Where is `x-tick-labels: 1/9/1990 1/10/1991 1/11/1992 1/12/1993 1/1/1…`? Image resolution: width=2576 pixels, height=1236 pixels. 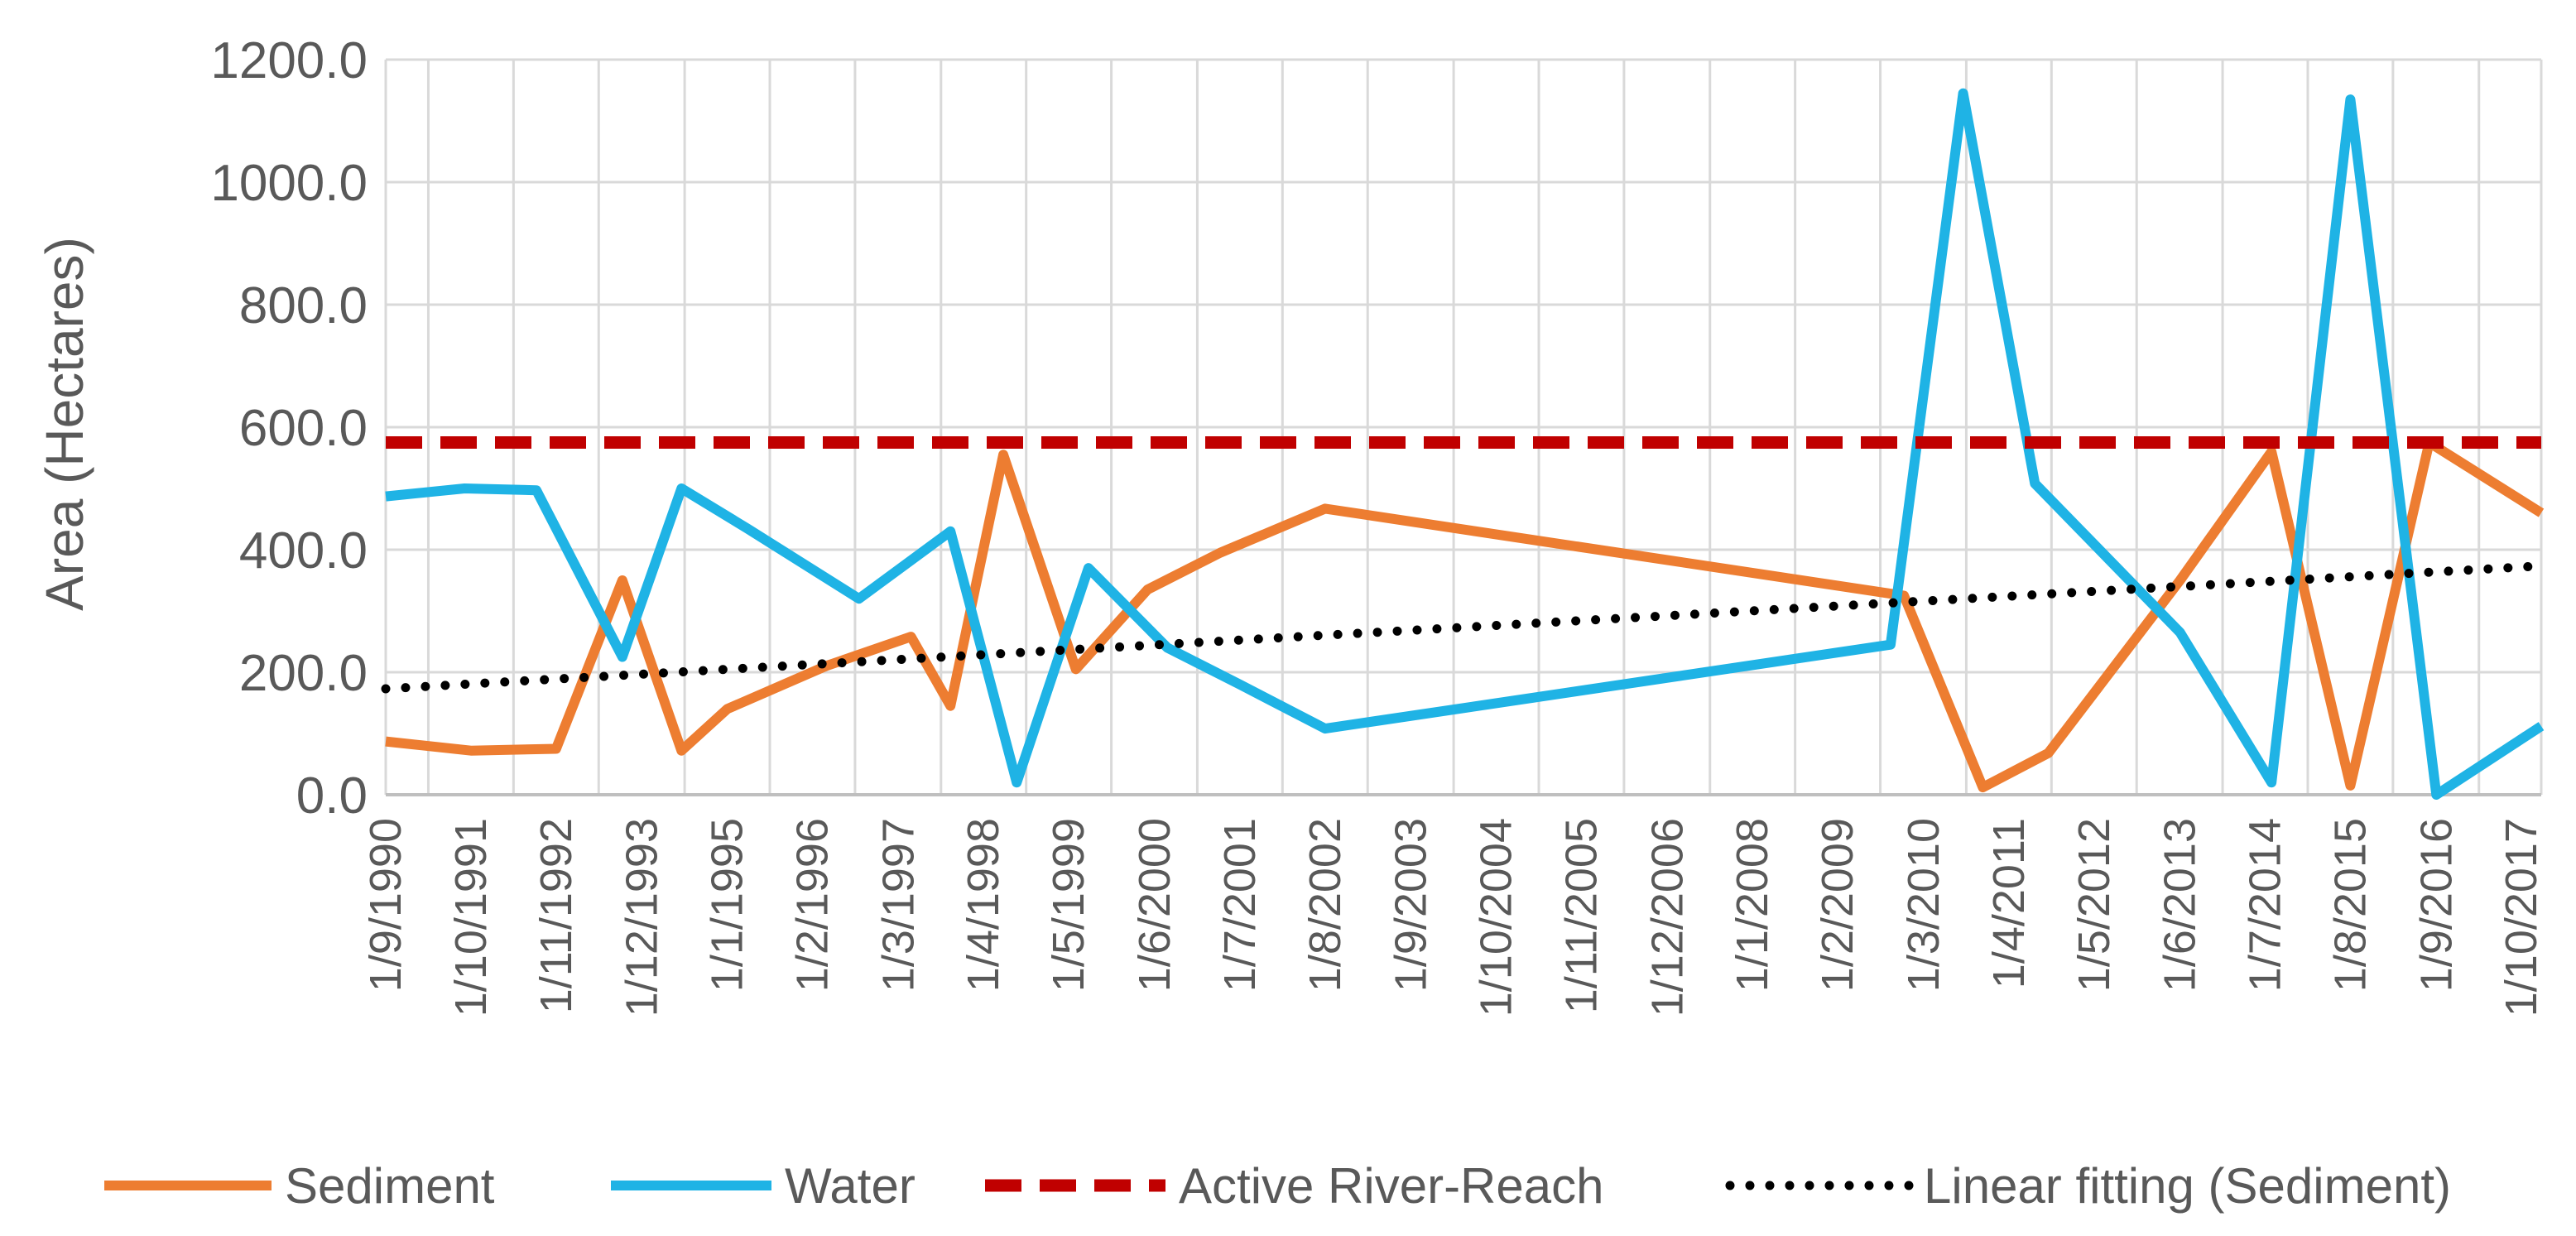 x-tick-labels: 1/9/1990 1/10/1991 1/11/1992 1/12/1993 1/1/1… is located at coordinates (1453, 917).